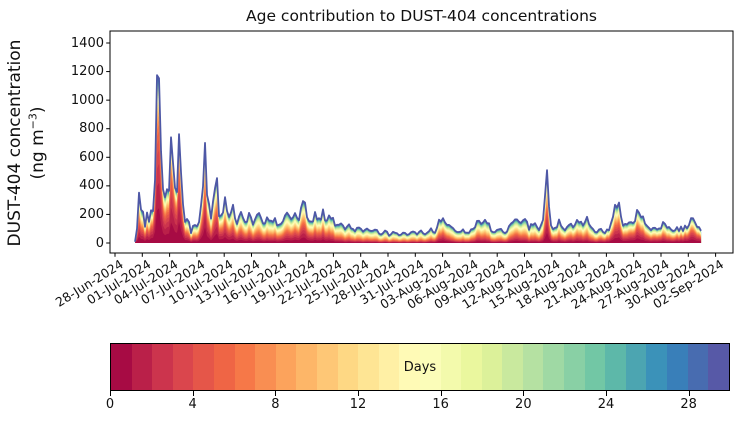  Describe the element at coordinates (91, 129) in the screenshot. I see `y-tick-label: 800` at that location.